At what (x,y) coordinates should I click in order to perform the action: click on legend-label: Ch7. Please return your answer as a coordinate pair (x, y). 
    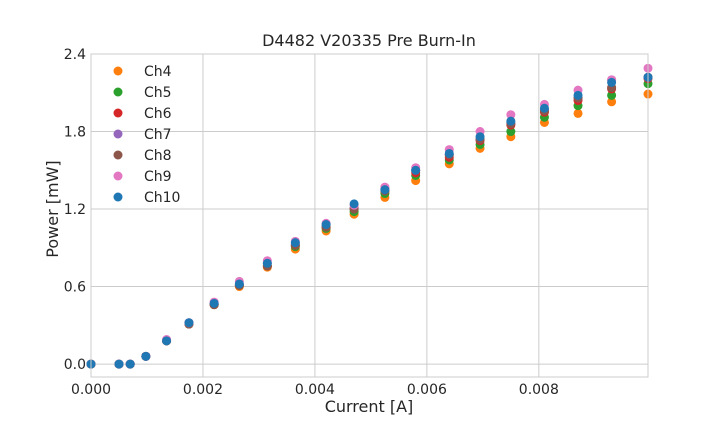
    Looking at the image, I should click on (158, 135).